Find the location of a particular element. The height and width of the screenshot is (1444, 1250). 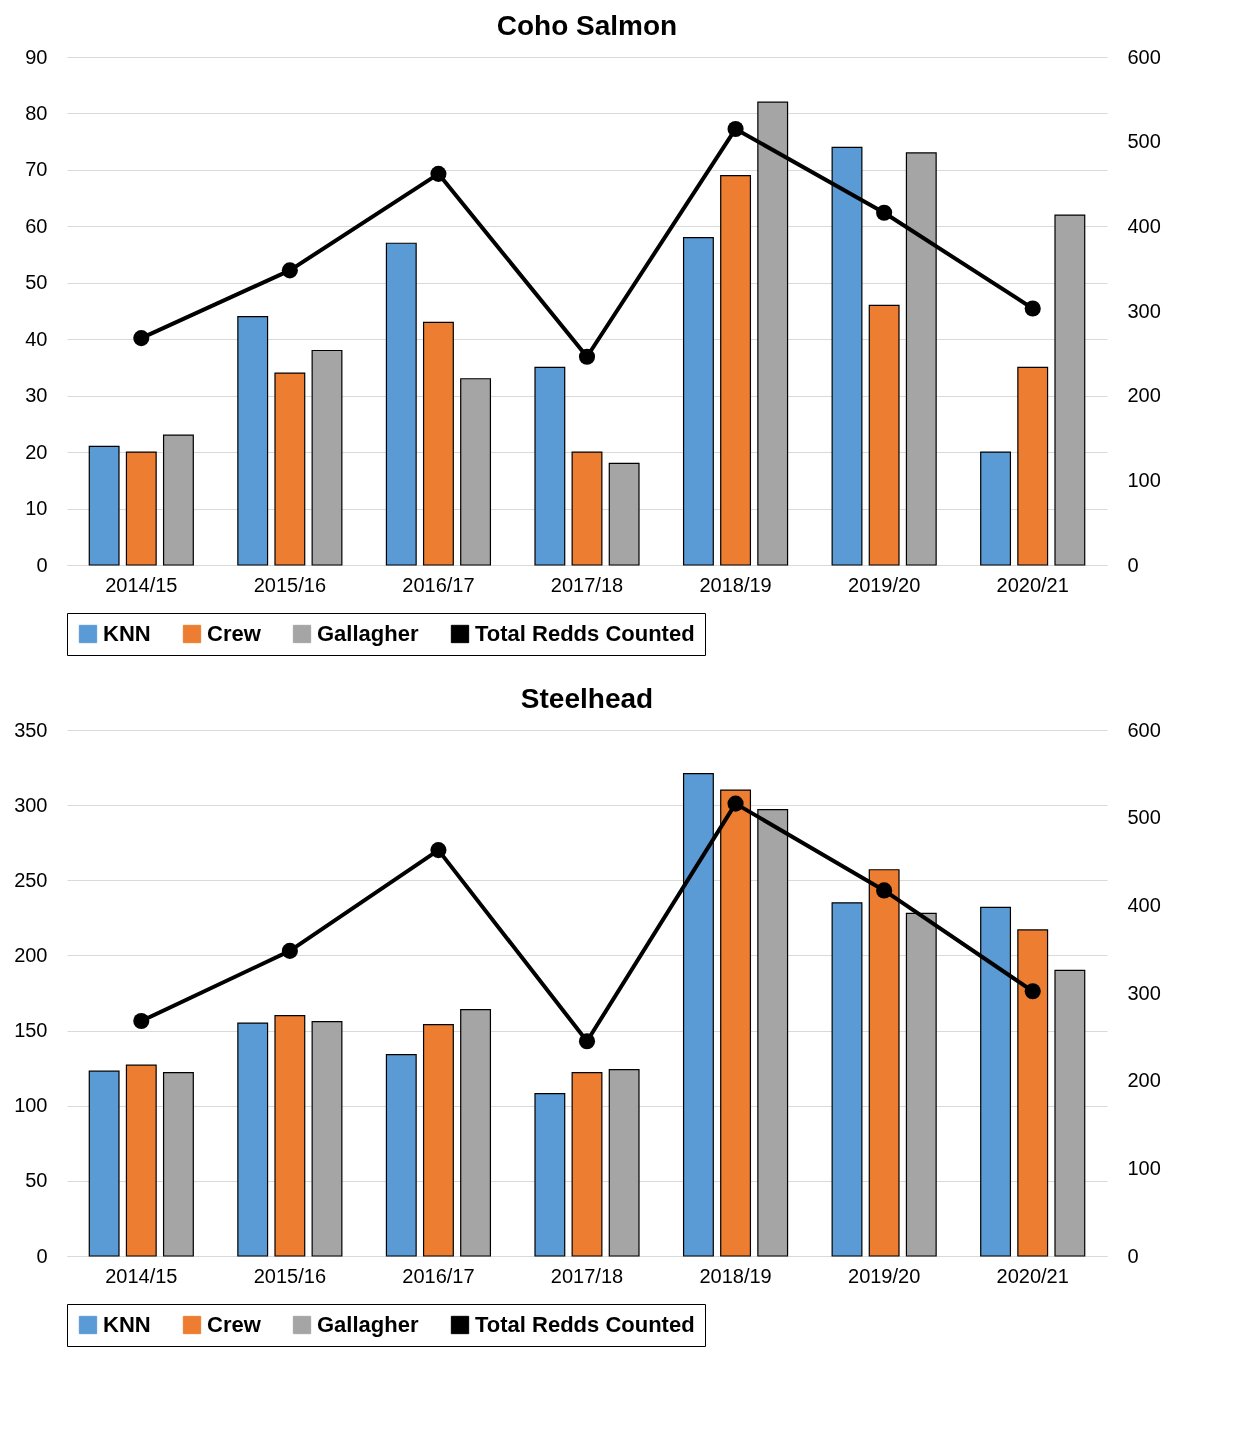

y-tick-label: 150 is located at coordinates (31, 1030).